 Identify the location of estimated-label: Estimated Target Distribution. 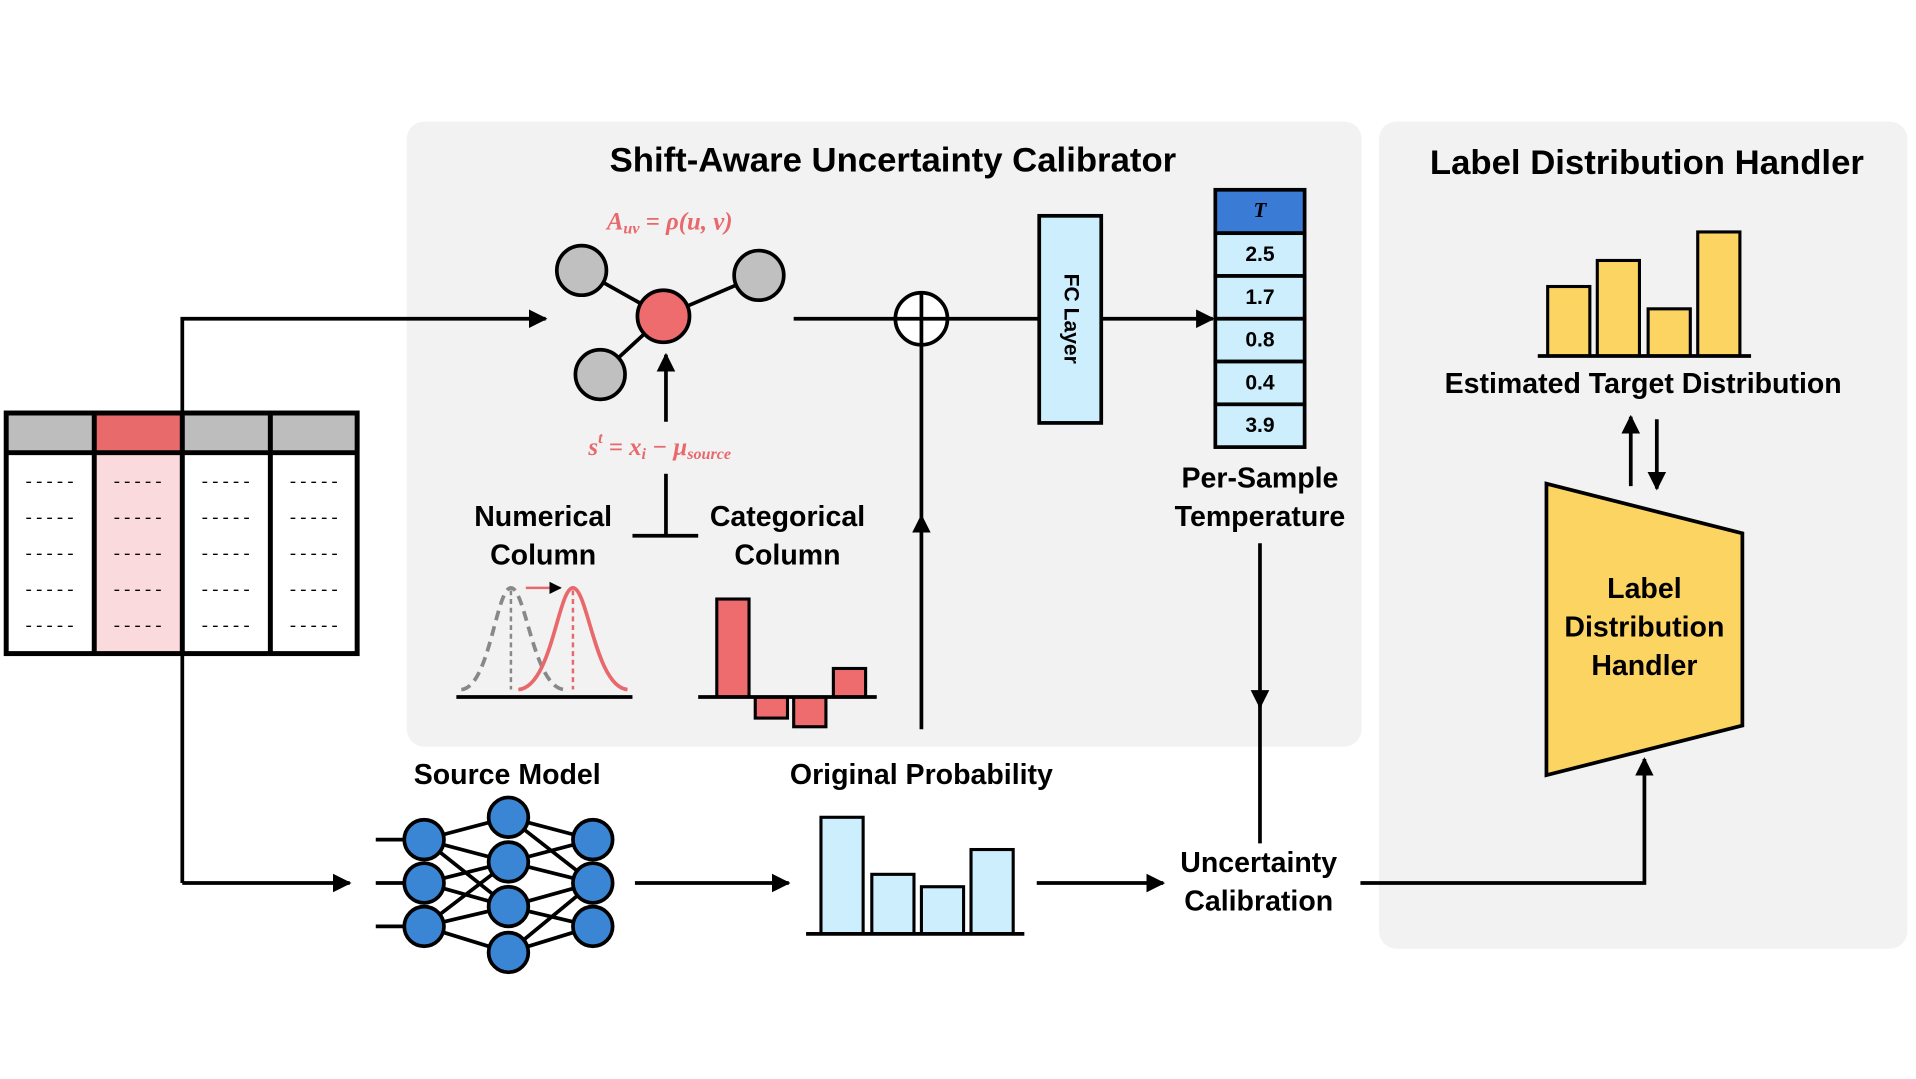
(1643, 384).